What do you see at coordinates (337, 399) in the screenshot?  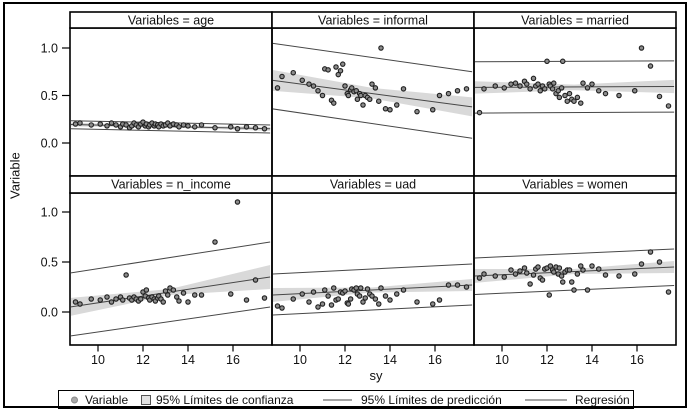 I see `prediction-line-icon` at bounding box center [337, 399].